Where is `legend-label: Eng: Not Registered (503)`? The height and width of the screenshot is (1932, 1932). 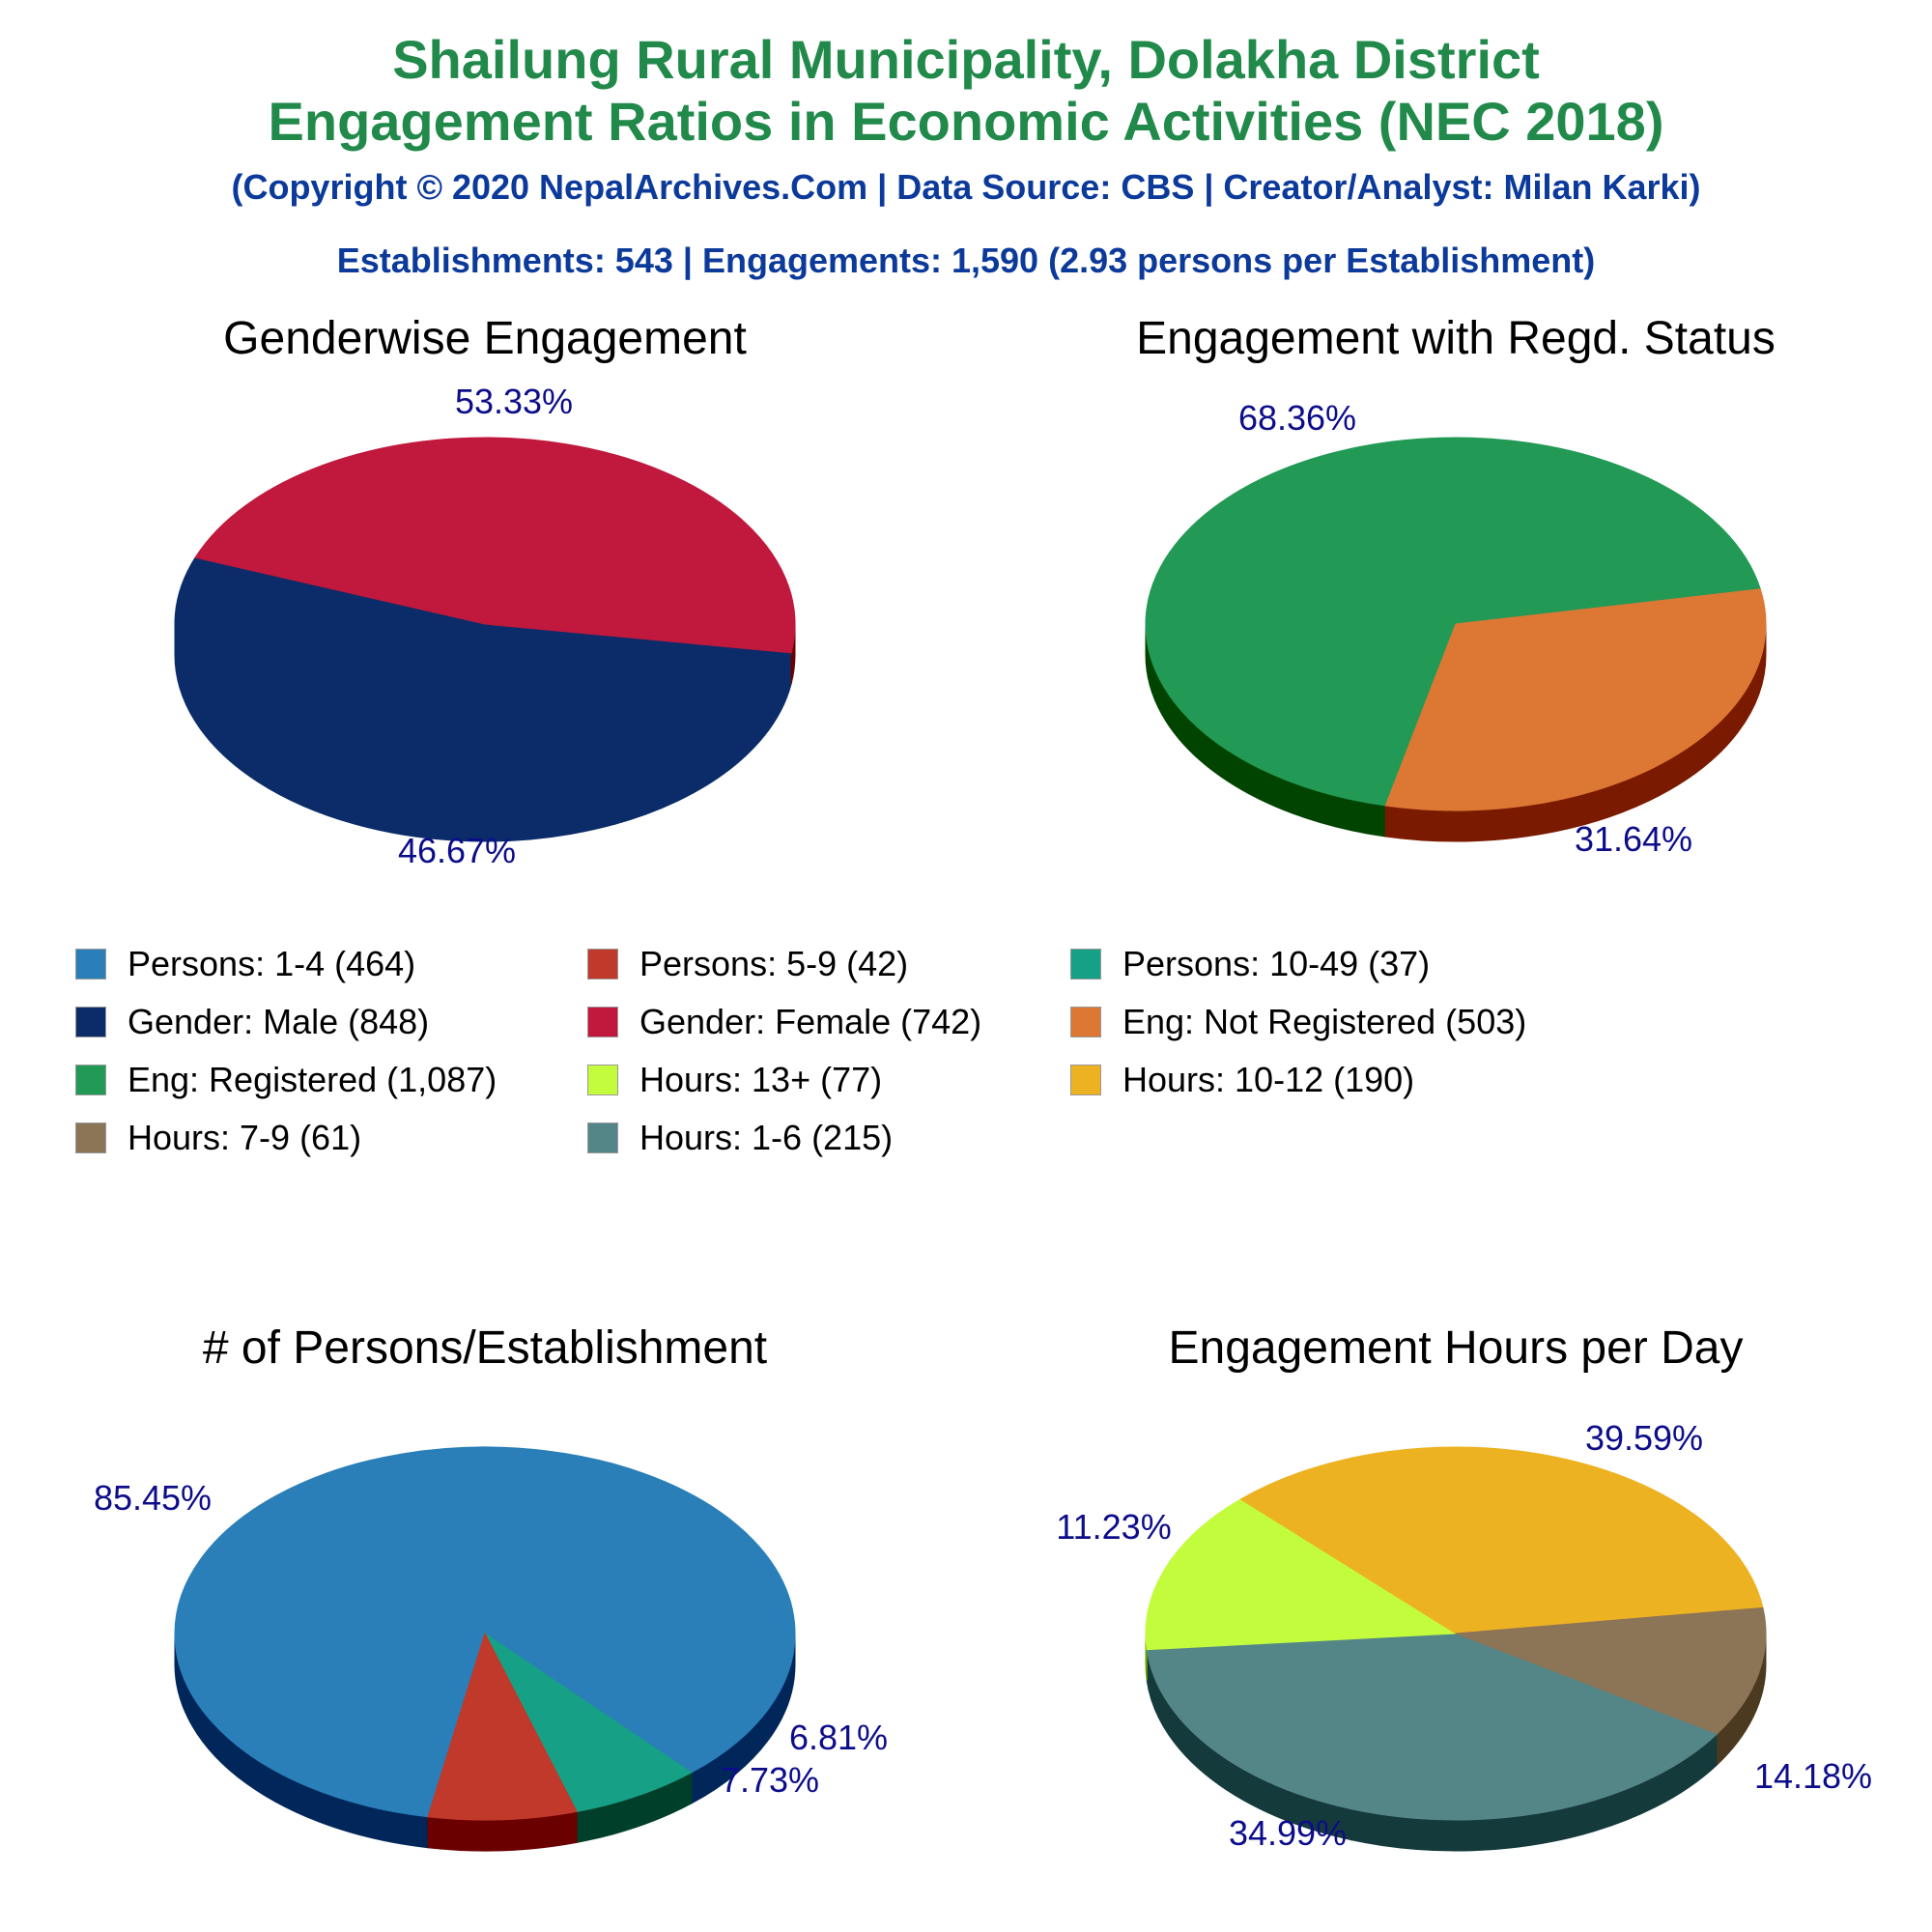
legend-label: Eng: Not Registered (503) is located at coordinates (1324, 1021).